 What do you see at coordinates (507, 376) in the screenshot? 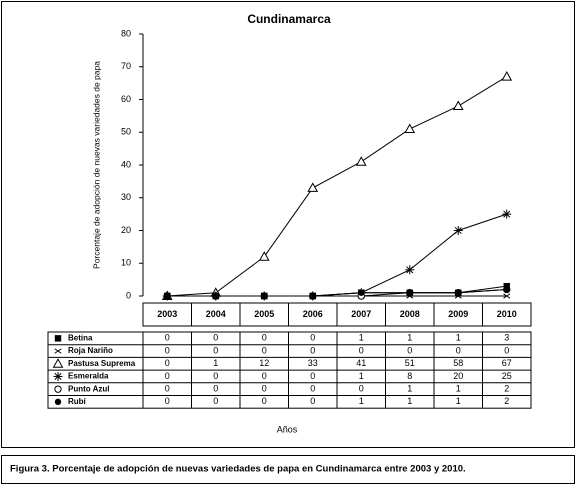
I see `table-value: 25` at bounding box center [507, 376].